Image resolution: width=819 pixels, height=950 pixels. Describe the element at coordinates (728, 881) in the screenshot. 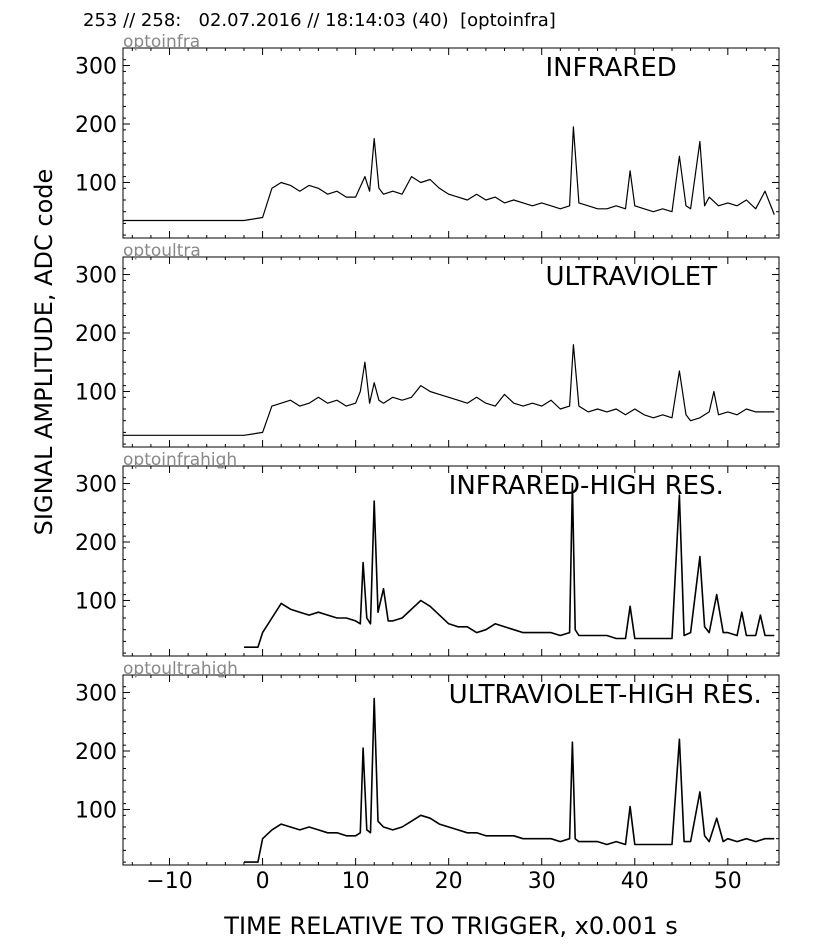

I see `x-tick-label: 50` at that location.